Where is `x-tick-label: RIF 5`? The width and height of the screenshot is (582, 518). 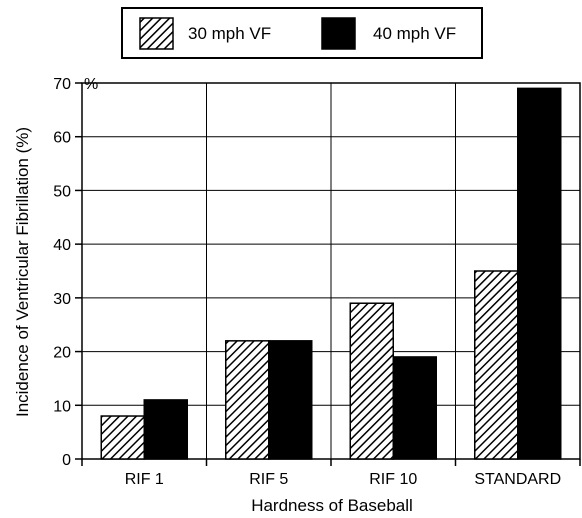
x-tick-label: RIF 5 is located at coordinates (268, 479).